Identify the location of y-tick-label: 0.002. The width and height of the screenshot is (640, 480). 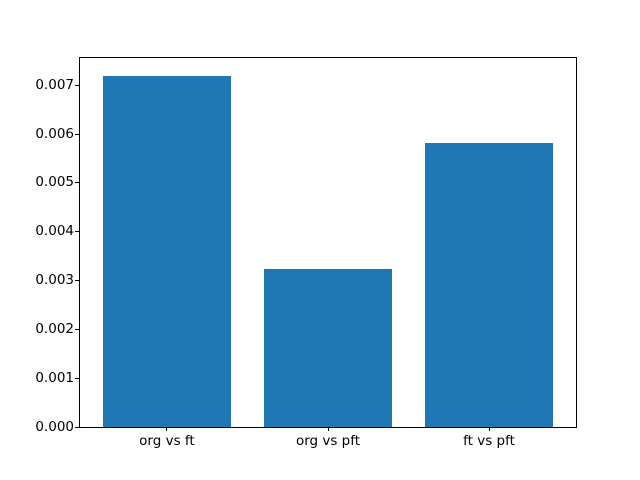
(54, 328).